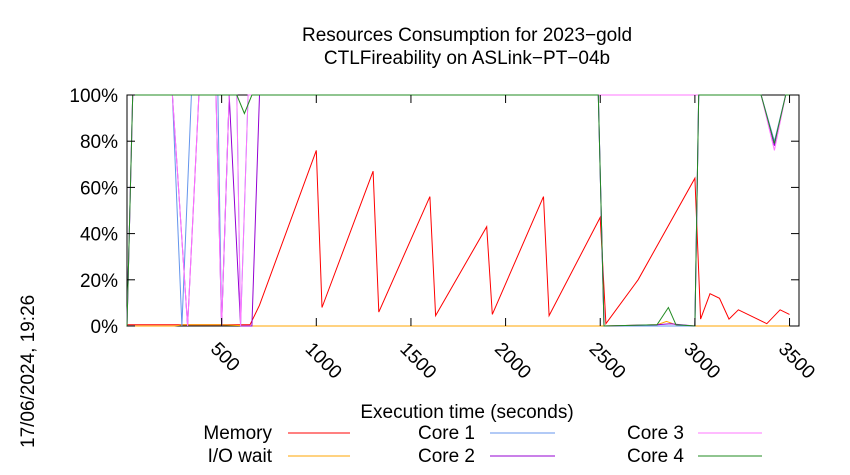  What do you see at coordinates (99, 188) in the screenshot?
I see `y-tick-label: 60%` at bounding box center [99, 188].